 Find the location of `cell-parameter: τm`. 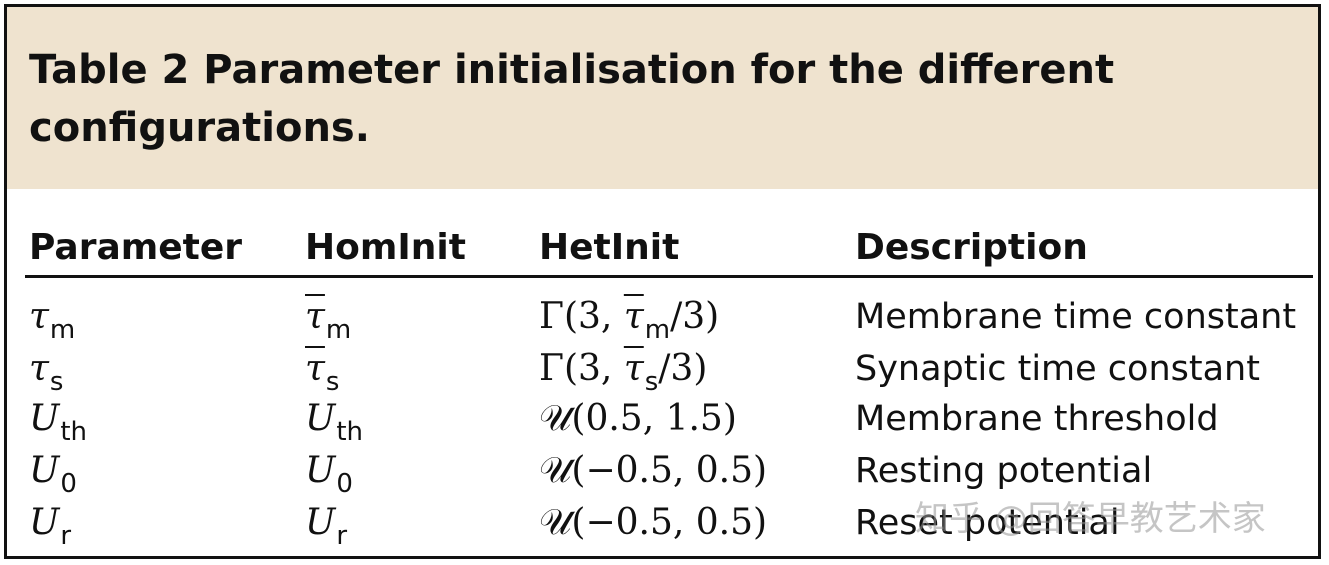

cell-parameter: τm is located at coordinates (52, 318).